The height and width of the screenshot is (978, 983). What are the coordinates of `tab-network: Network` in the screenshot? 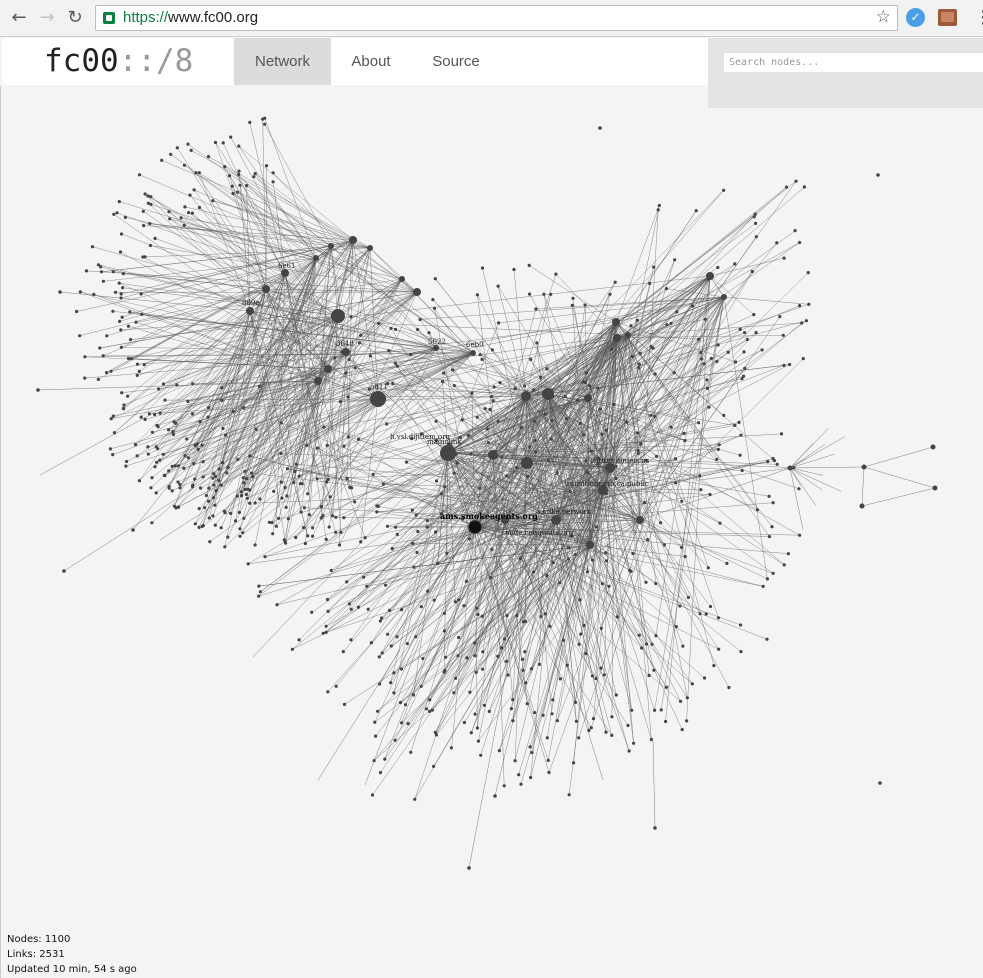 It's located at (282, 61).